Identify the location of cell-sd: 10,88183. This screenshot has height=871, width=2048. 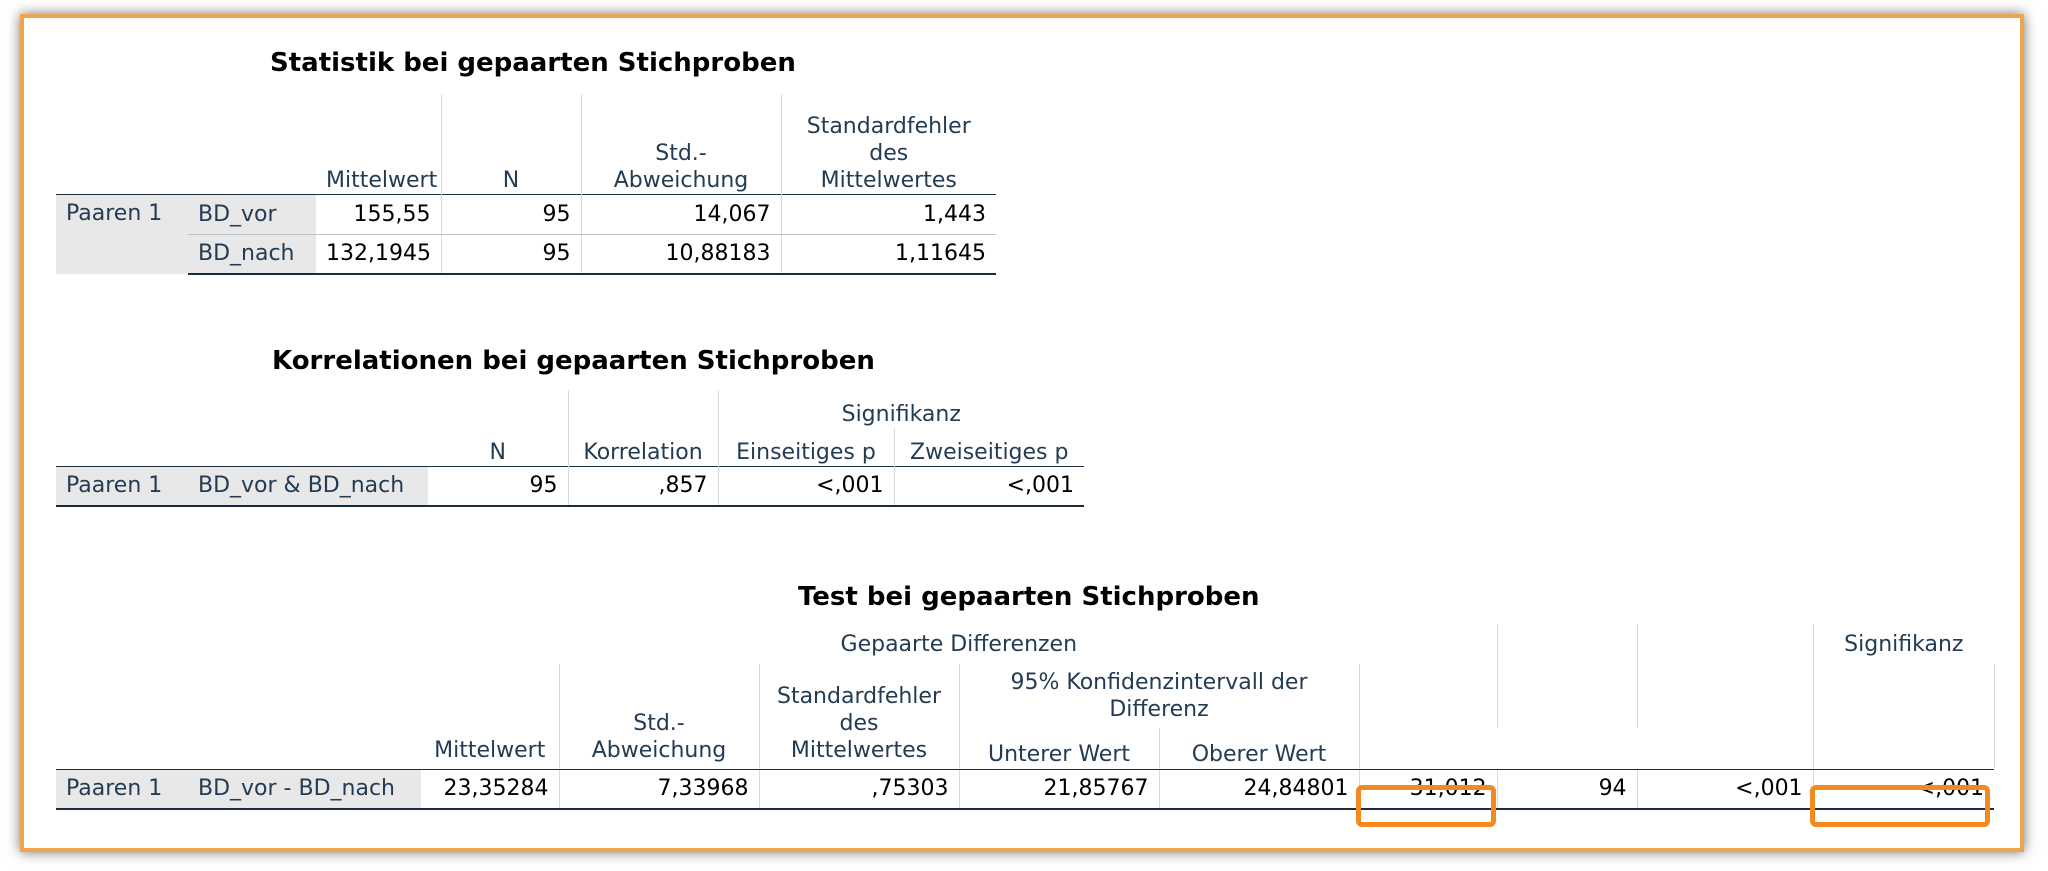
(680, 254).